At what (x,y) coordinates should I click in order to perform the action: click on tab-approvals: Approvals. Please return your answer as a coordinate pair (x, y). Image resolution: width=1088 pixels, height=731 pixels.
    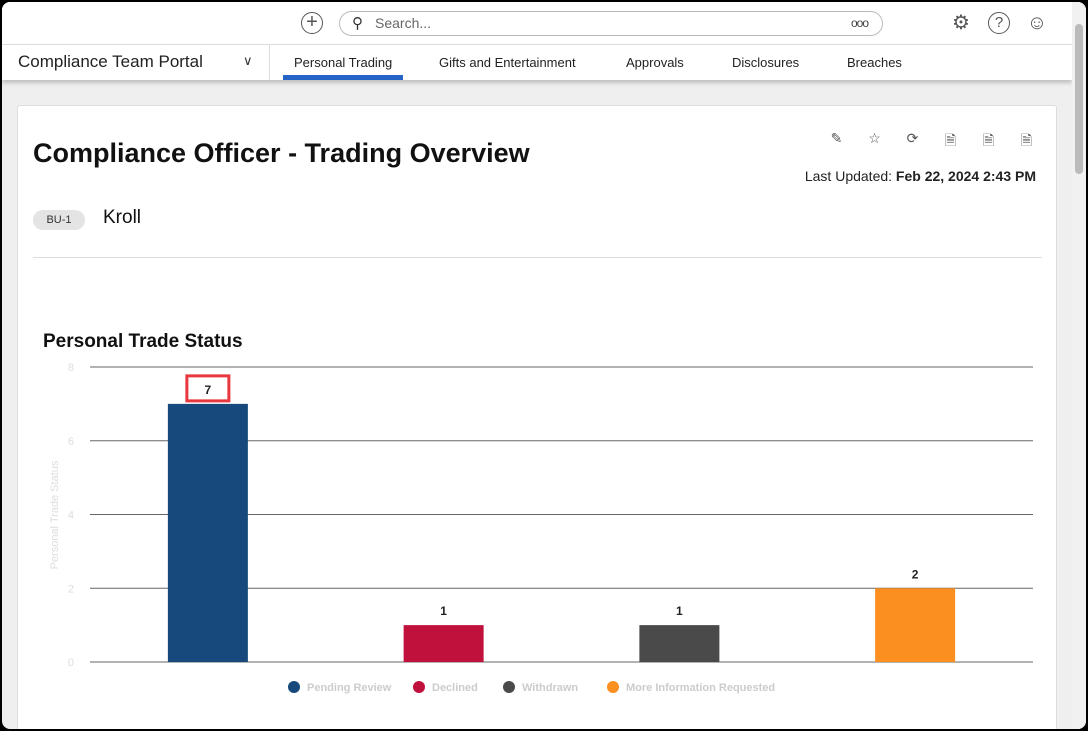
    Looking at the image, I should click on (655, 62).